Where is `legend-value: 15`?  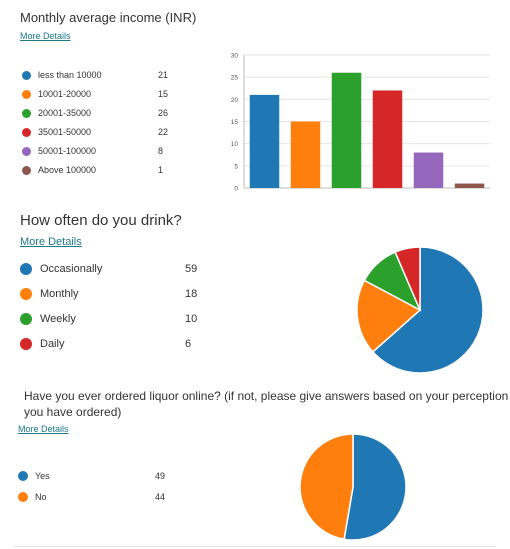 legend-value: 15 is located at coordinates (163, 94).